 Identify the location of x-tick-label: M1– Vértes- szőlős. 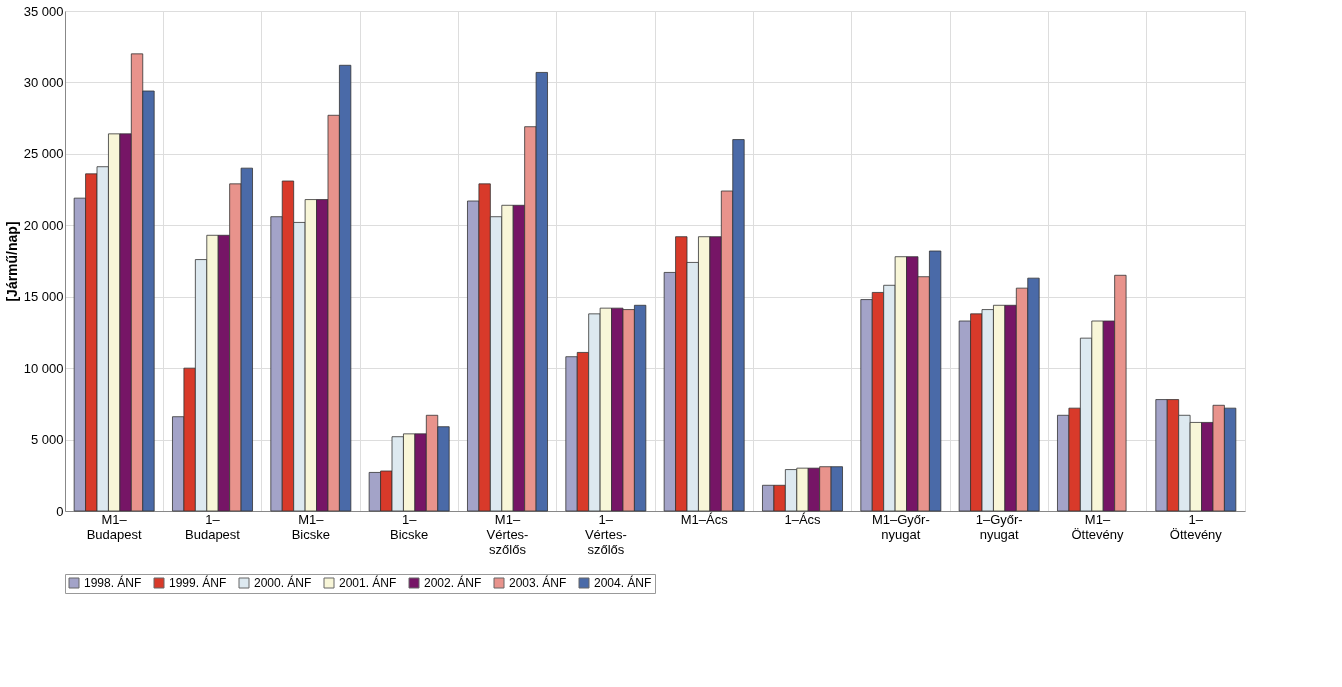
(507, 534).